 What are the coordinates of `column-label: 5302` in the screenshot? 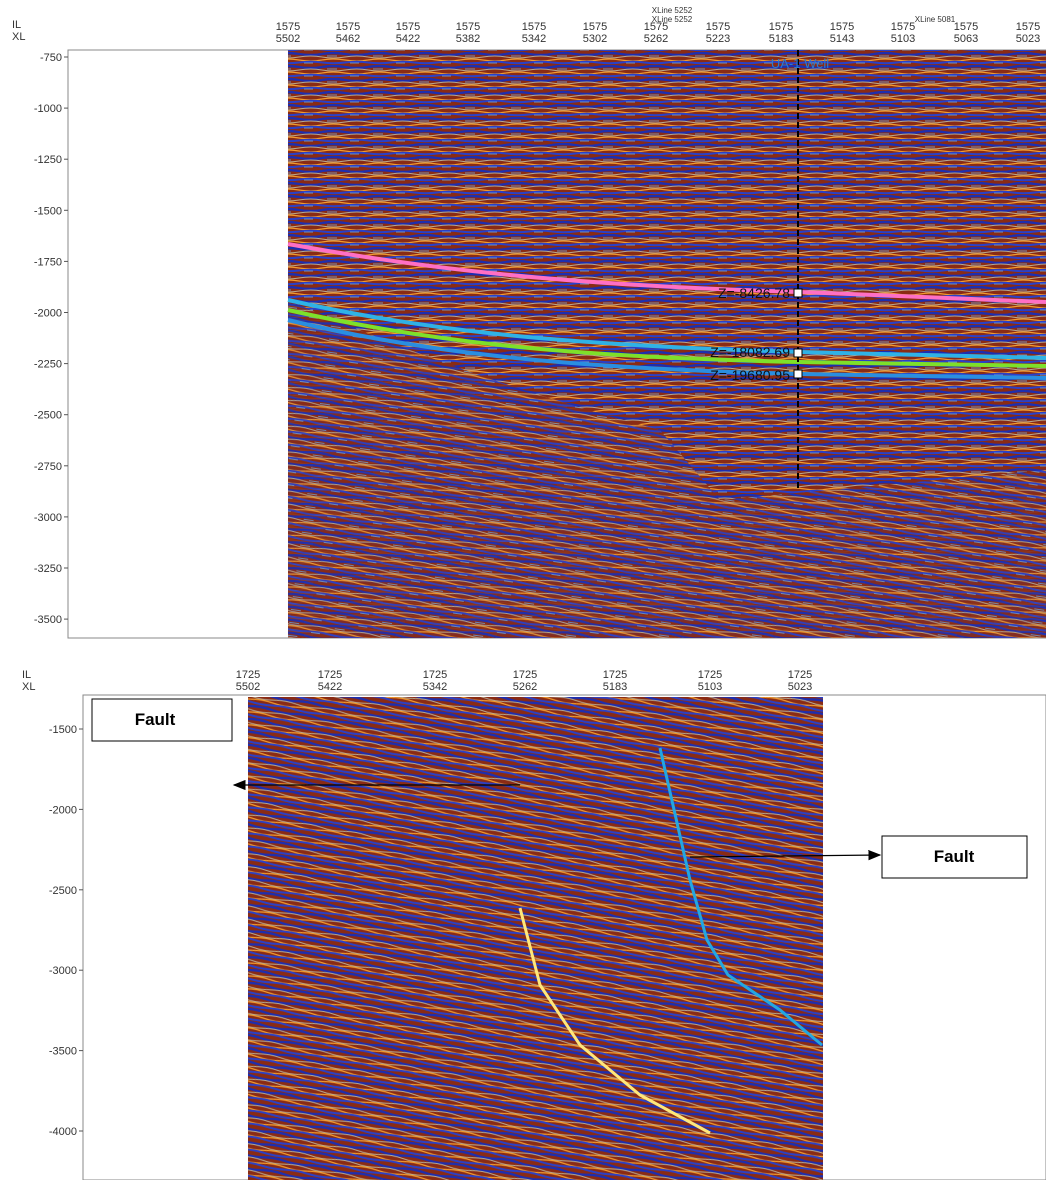 It's located at (595, 39).